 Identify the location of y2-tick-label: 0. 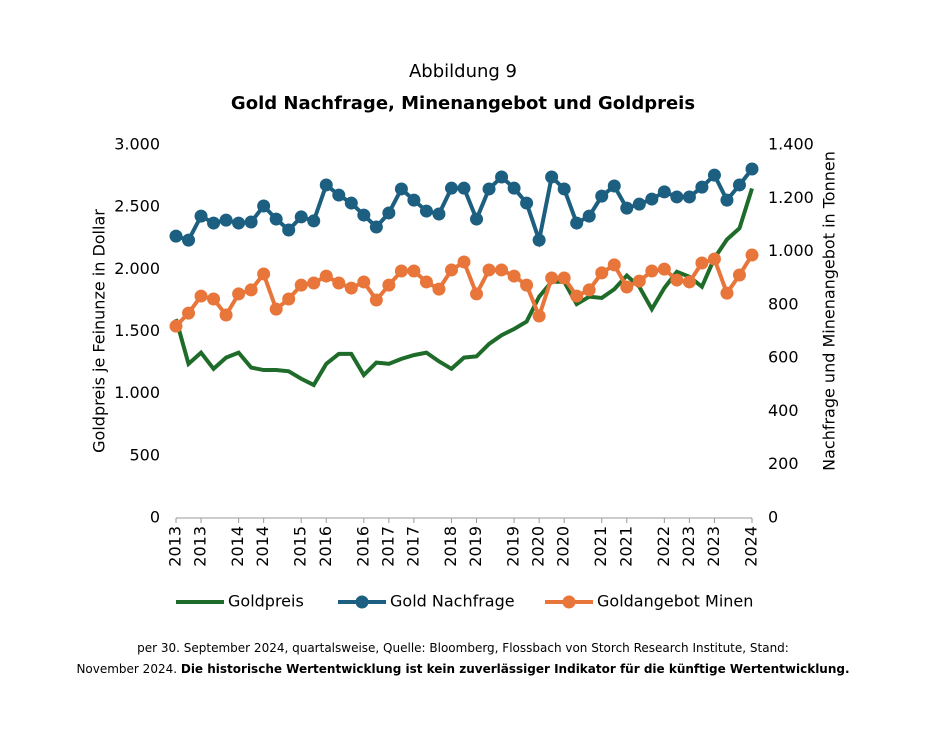
(773, 517).